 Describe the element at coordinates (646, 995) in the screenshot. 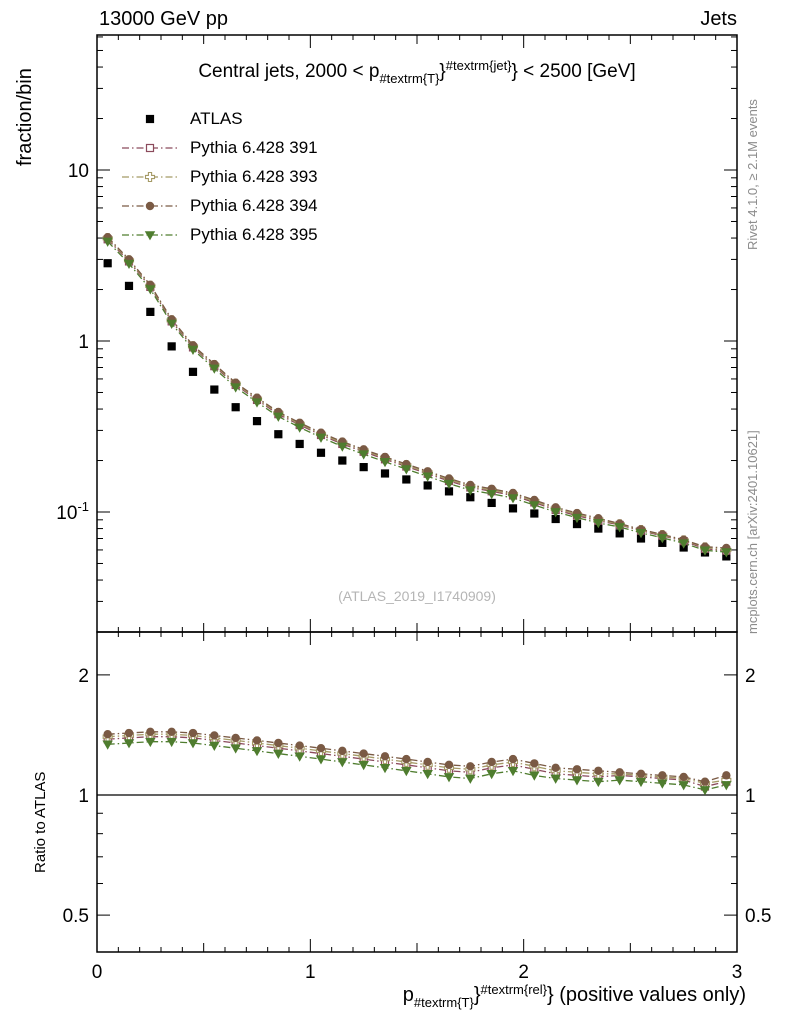

I see `xlabel-text-end: } (positive values only)` at that location.